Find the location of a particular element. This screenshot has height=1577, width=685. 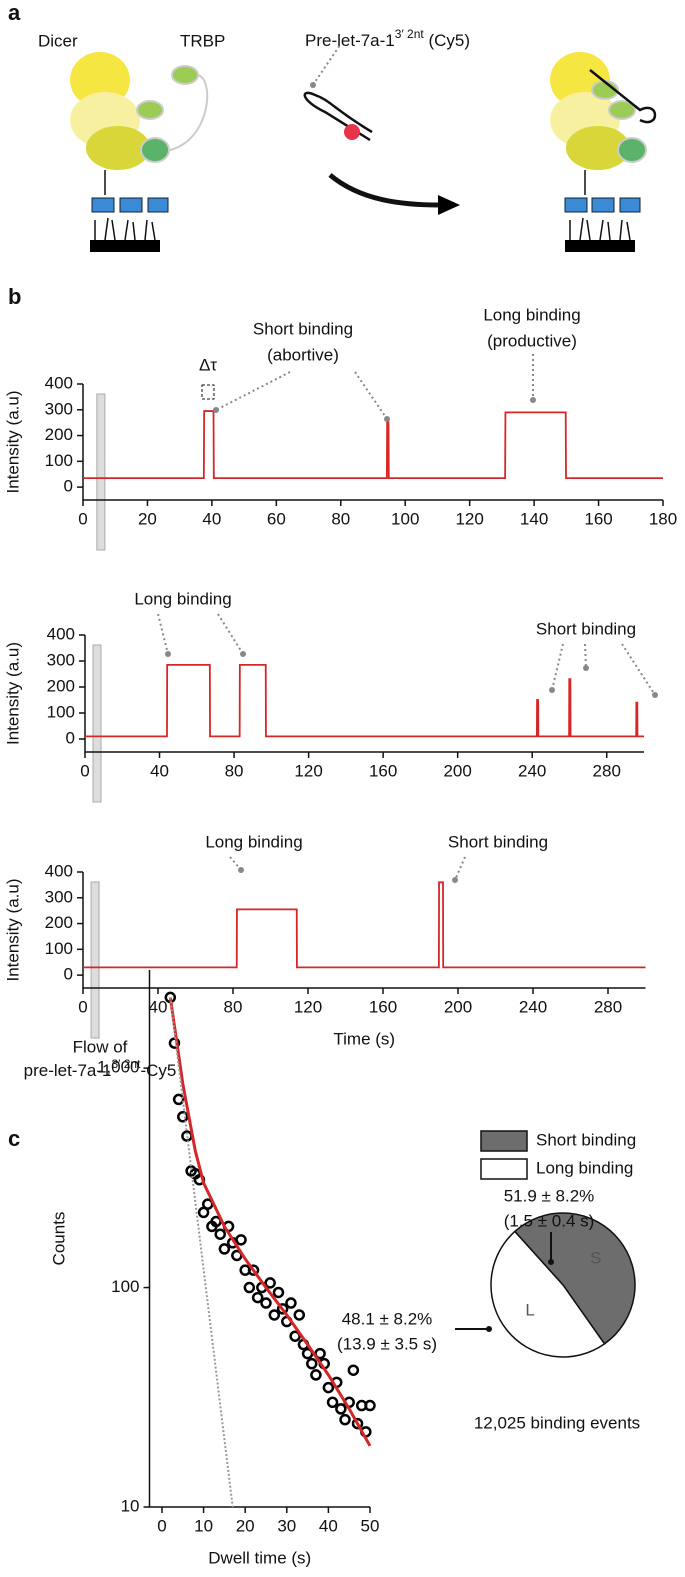

value-sublabel: (13.9 ± 3.5 s) is located at coordinates (387, 1343).